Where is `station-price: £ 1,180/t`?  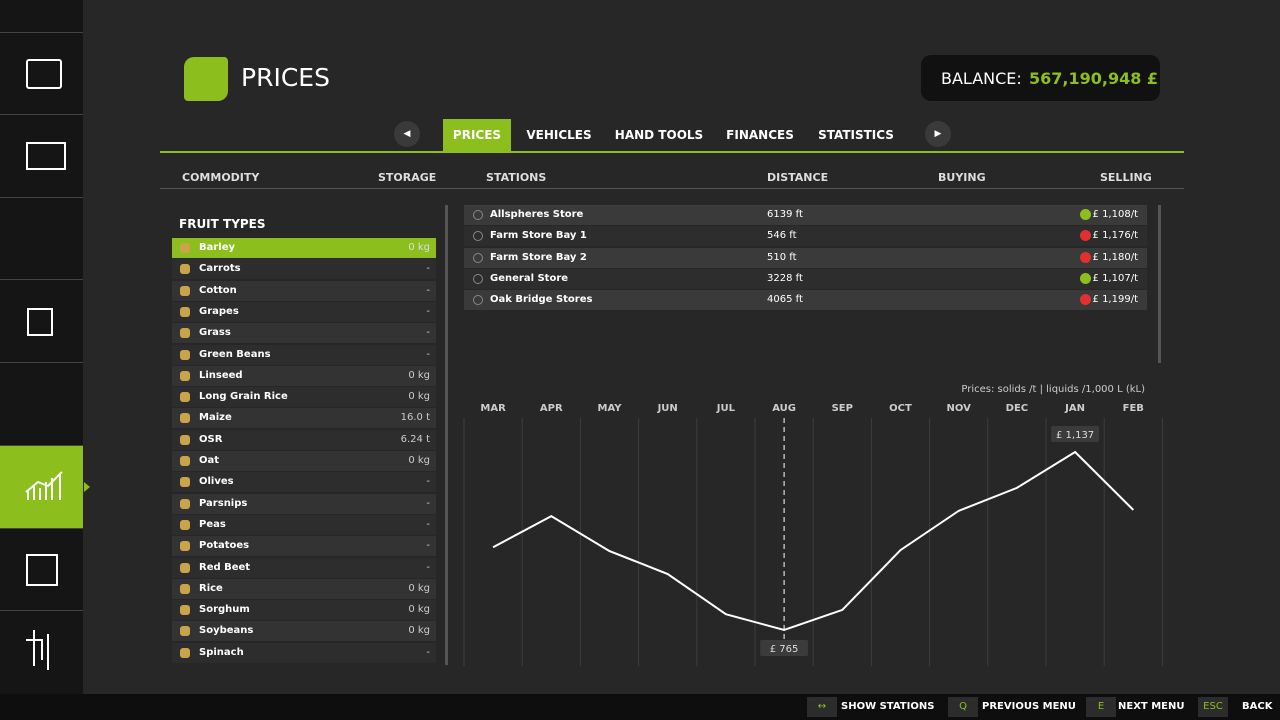
station-price: £ 1,180/t is located at coordinates (1115, 257).